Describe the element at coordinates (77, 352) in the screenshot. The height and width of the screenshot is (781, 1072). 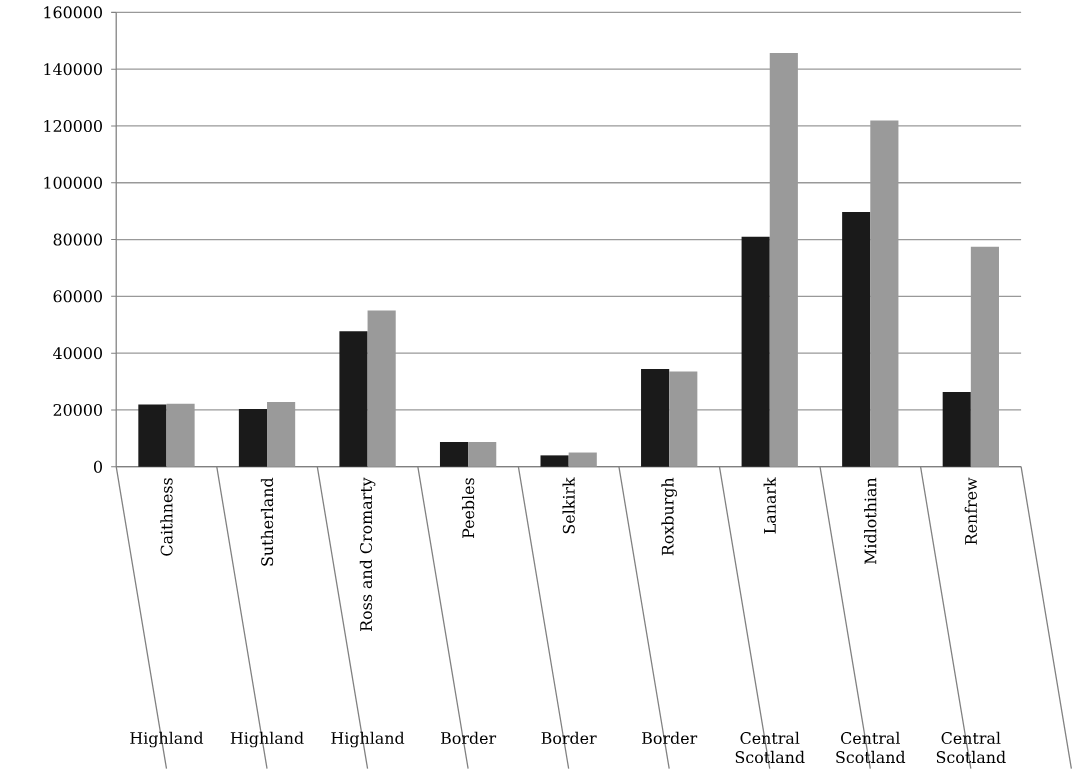
I see `y-tick-label: 40000` at that location.